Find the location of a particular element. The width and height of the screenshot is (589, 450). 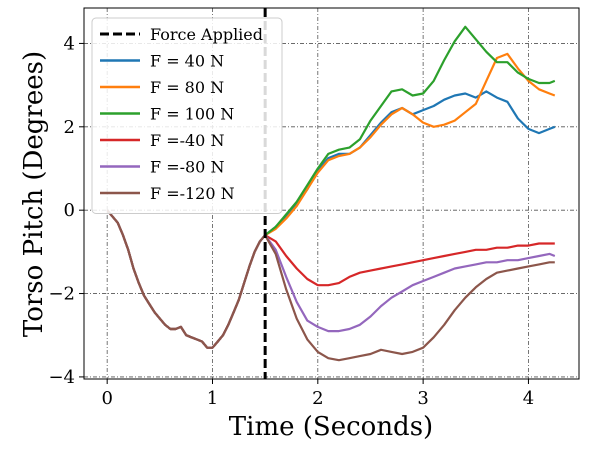

legend-label: F = 40 N is located at coordinates (187, 61).